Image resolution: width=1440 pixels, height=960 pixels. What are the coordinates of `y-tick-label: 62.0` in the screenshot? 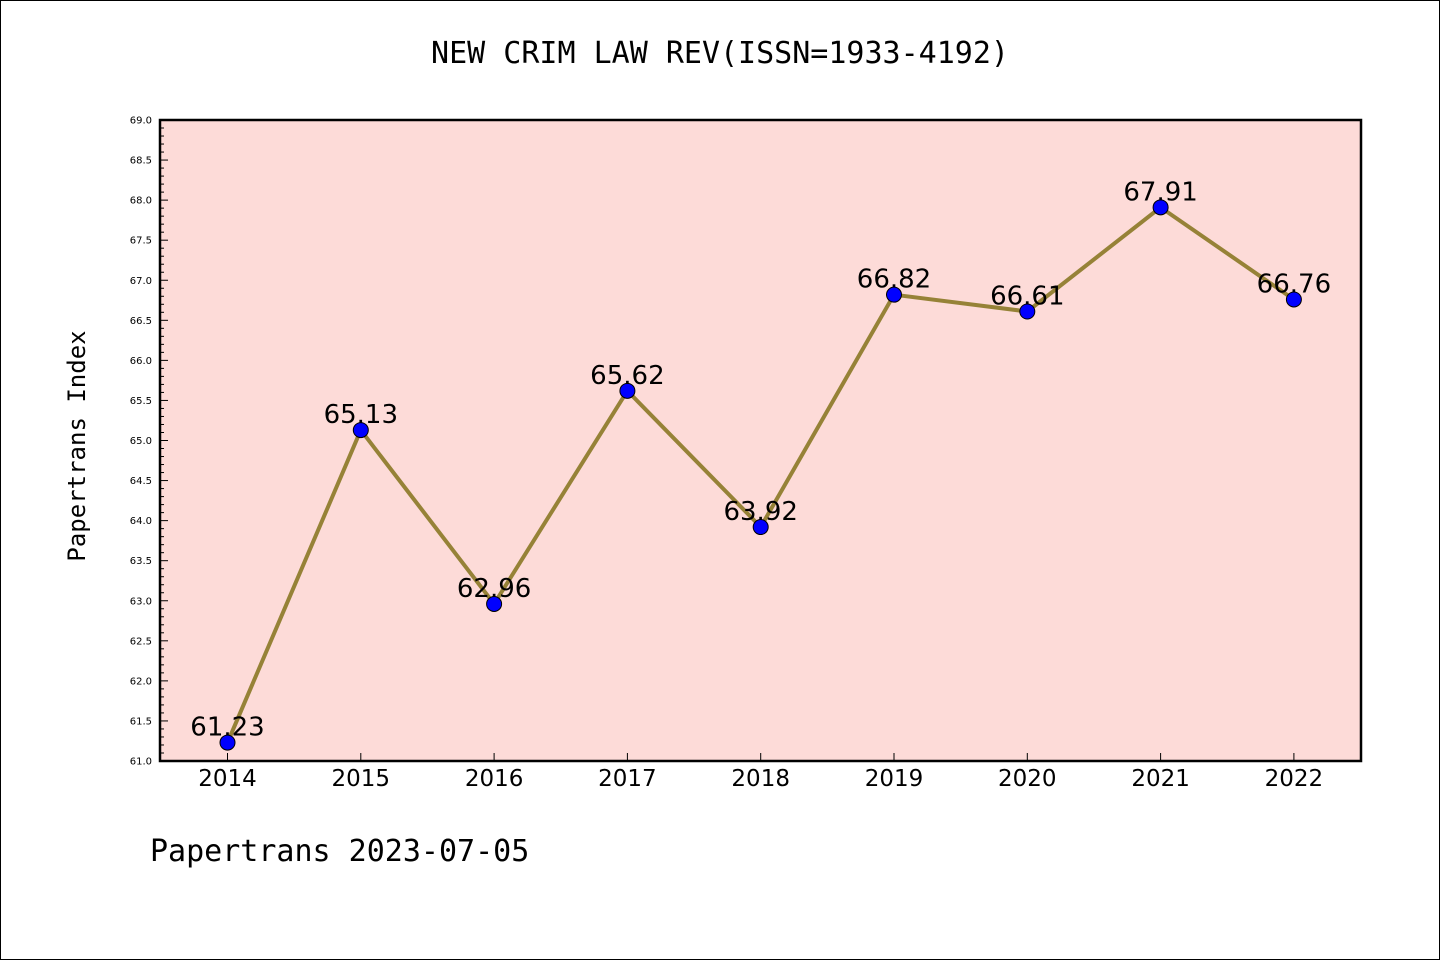 It's located at (141, 681).